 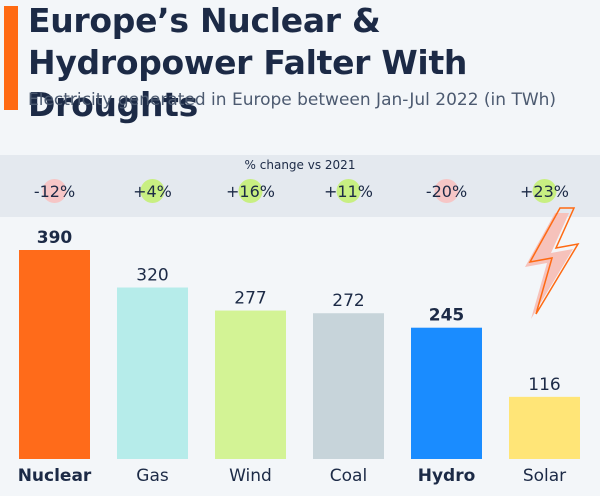 What do you see at coordinates (552, 263) in the screenshot?
I see `lightning-icon` at bounding box center [552, 263].